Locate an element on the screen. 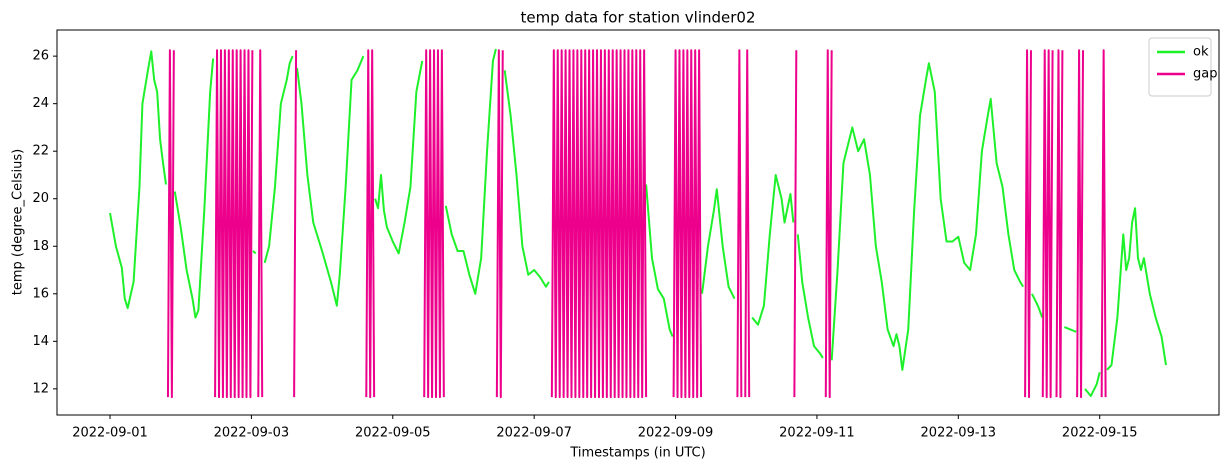 The height and width of the screenshot is (470, 1229). y-tick-label: 26 is located at coordinates (40, 56).